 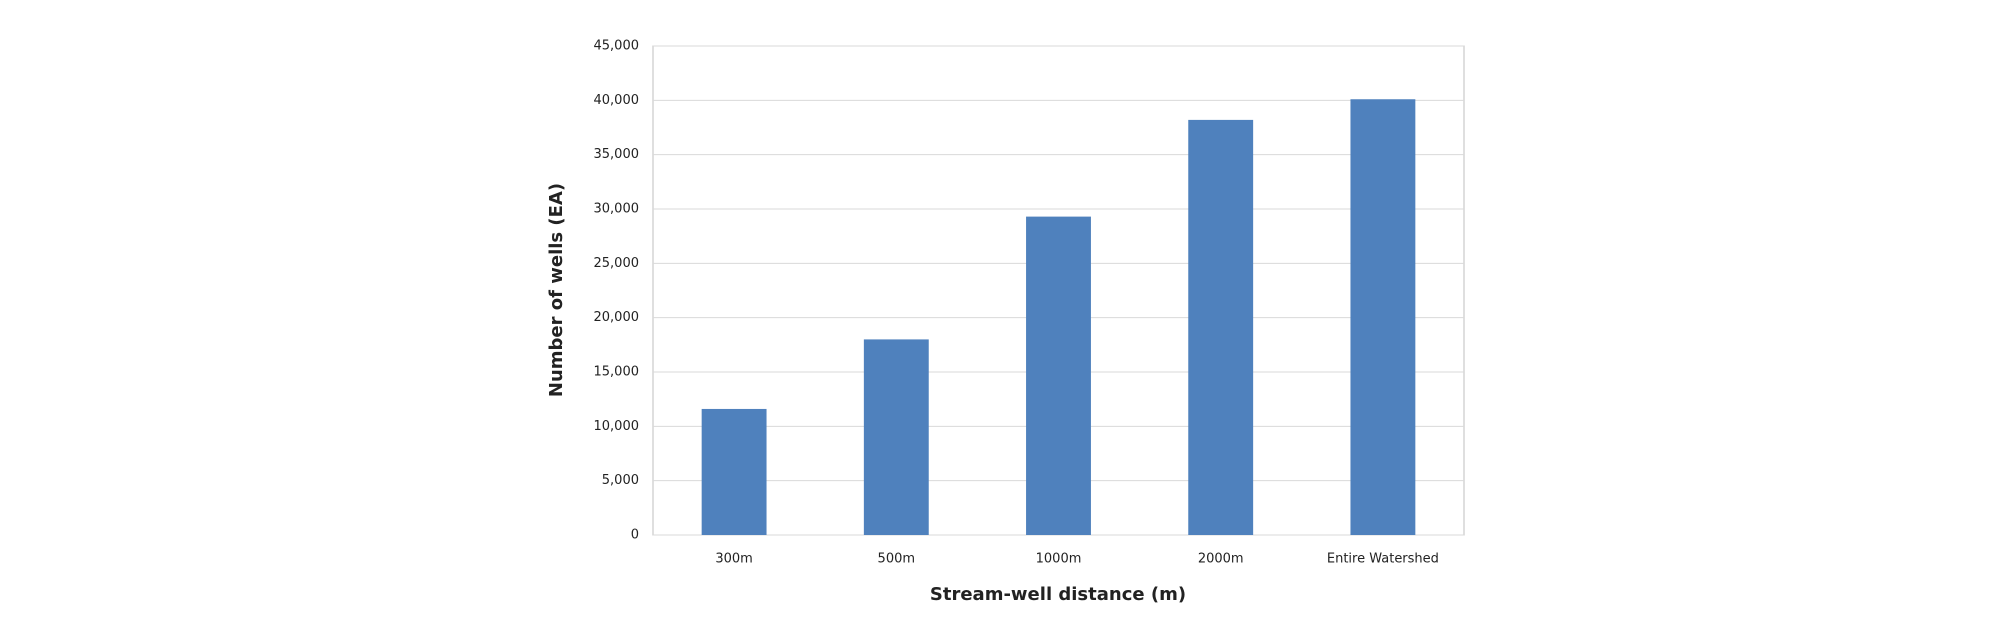 What do you see at coordinates (896, 559) in the screenshot?
I see `x-tick-label: 500m` at bounding box center [896, 559].